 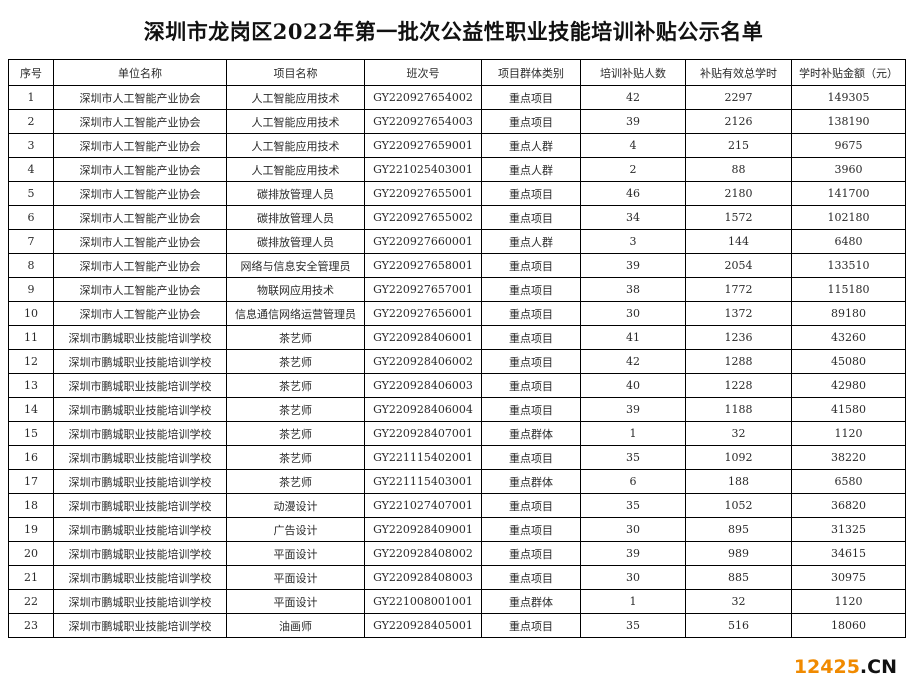 What do you see at coordinates (848, 121) in the screenshot?
I see `cell-subsidy-amount: 138190` at bounding box center [848, 121].